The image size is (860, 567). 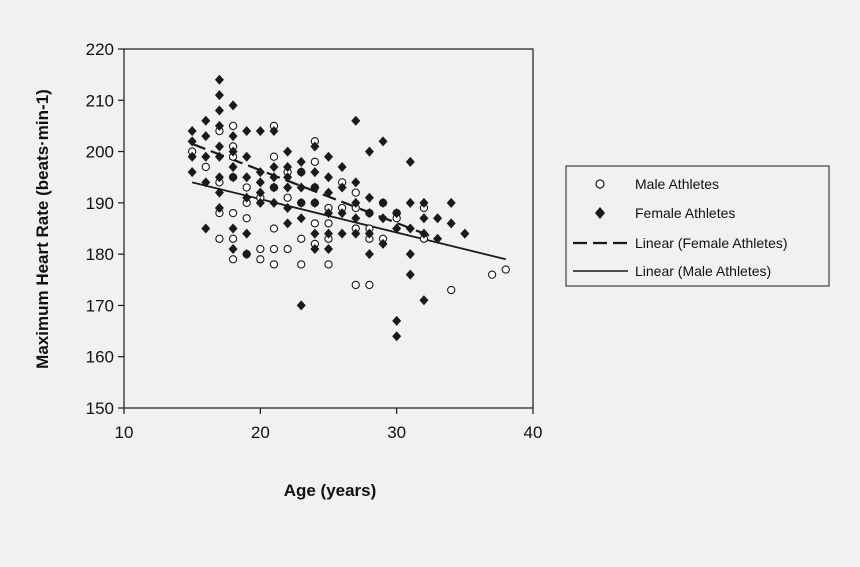 I want to click on y-tick-label: 200, so click(x=100, y=152).